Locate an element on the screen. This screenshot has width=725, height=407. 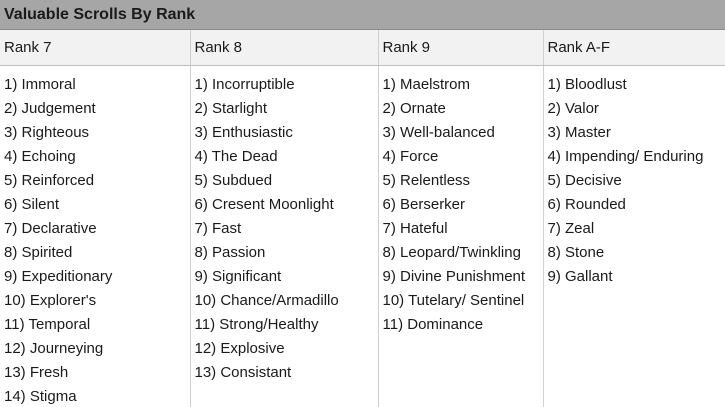
scroll-cell: 8) Stone is located at coordinates (634, 252).